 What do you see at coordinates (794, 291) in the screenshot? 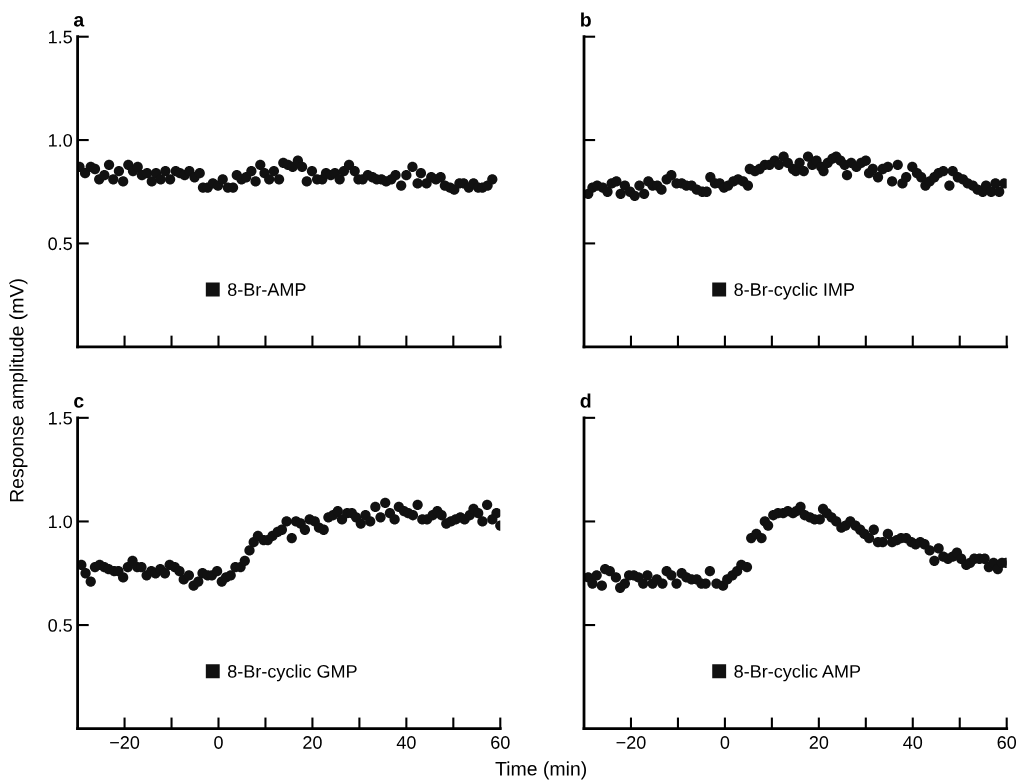
I see `legend-label: 8-Br-cyclic IMP` at bounding box center [794, 291].